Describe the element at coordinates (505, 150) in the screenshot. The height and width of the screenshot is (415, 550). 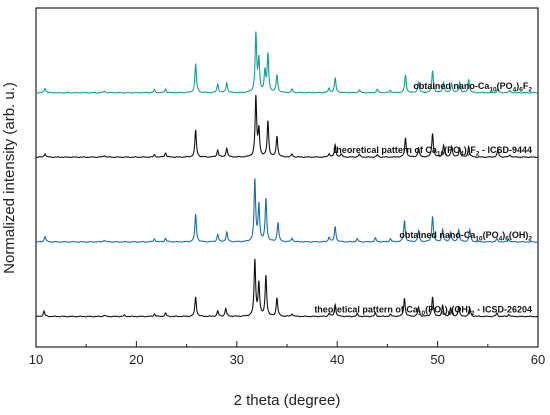
I see `series-label-part: - ICSD-9444` at that location.